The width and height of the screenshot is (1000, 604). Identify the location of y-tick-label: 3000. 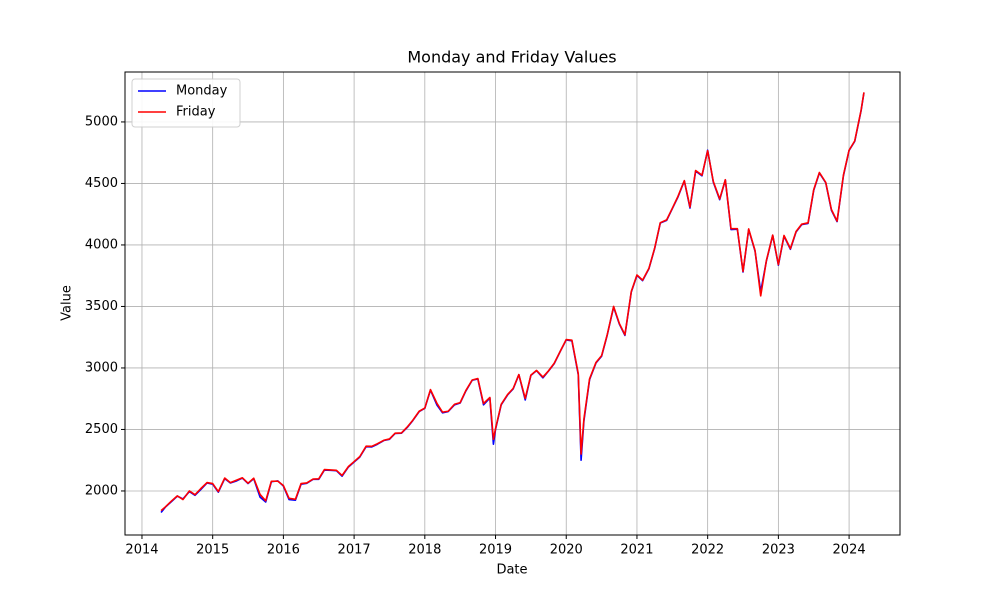
(101, 367).